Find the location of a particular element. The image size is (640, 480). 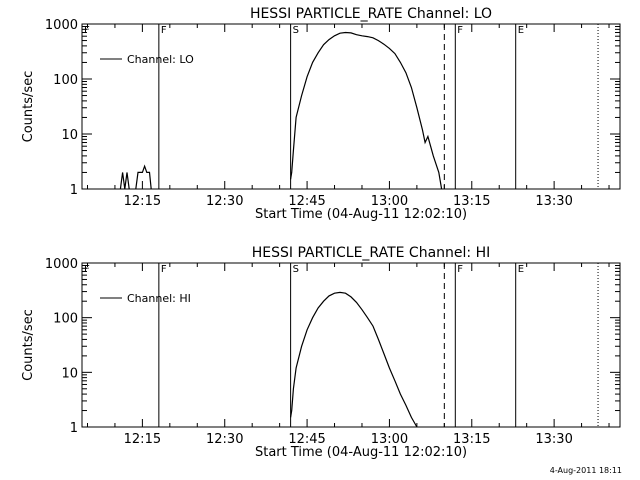

legend-label: Channel: LO is located at coordinates (160, 59).